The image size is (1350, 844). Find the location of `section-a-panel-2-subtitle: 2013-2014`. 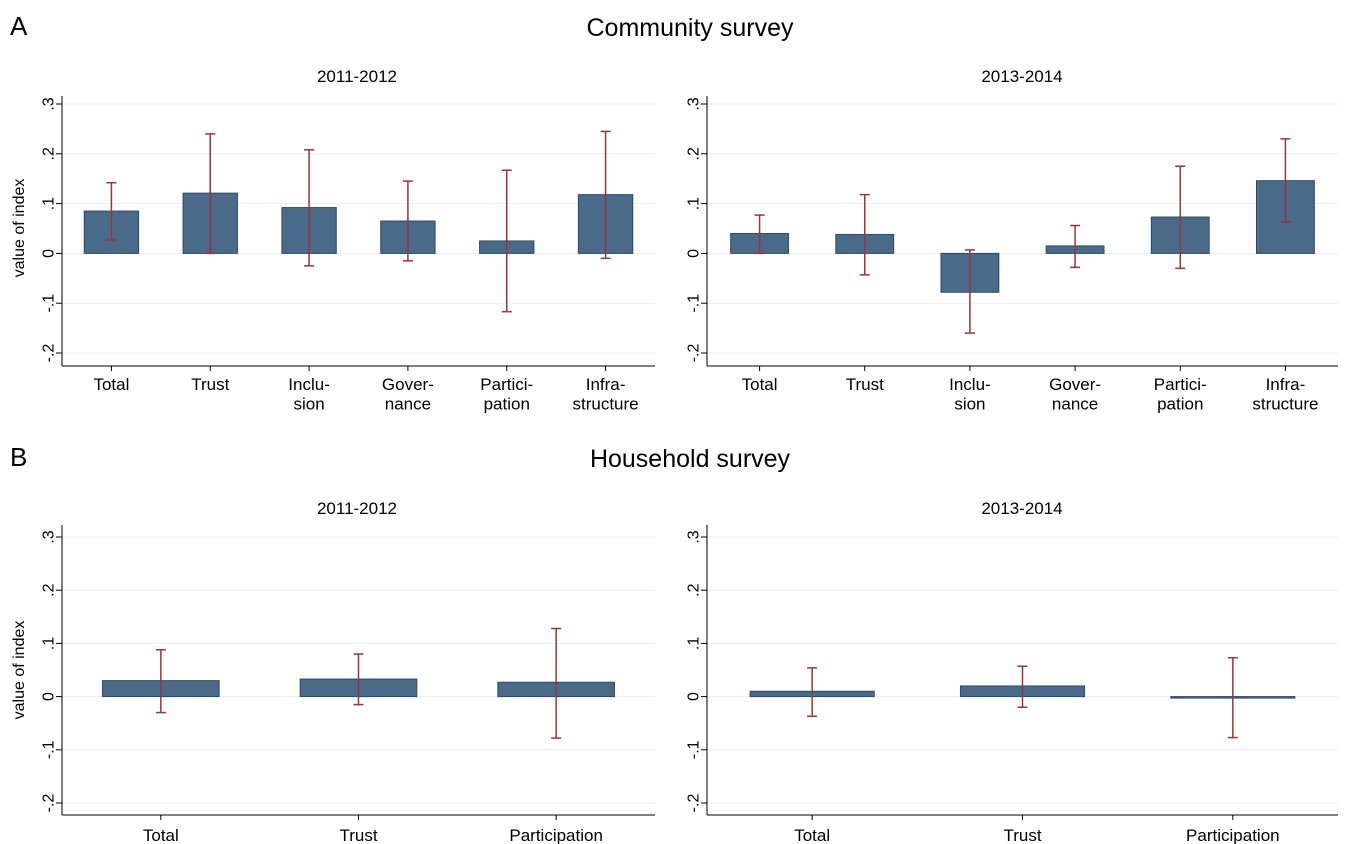

section-a-panel-2-subtitle: 2013-2014 is located at coordinates (1021, 76).